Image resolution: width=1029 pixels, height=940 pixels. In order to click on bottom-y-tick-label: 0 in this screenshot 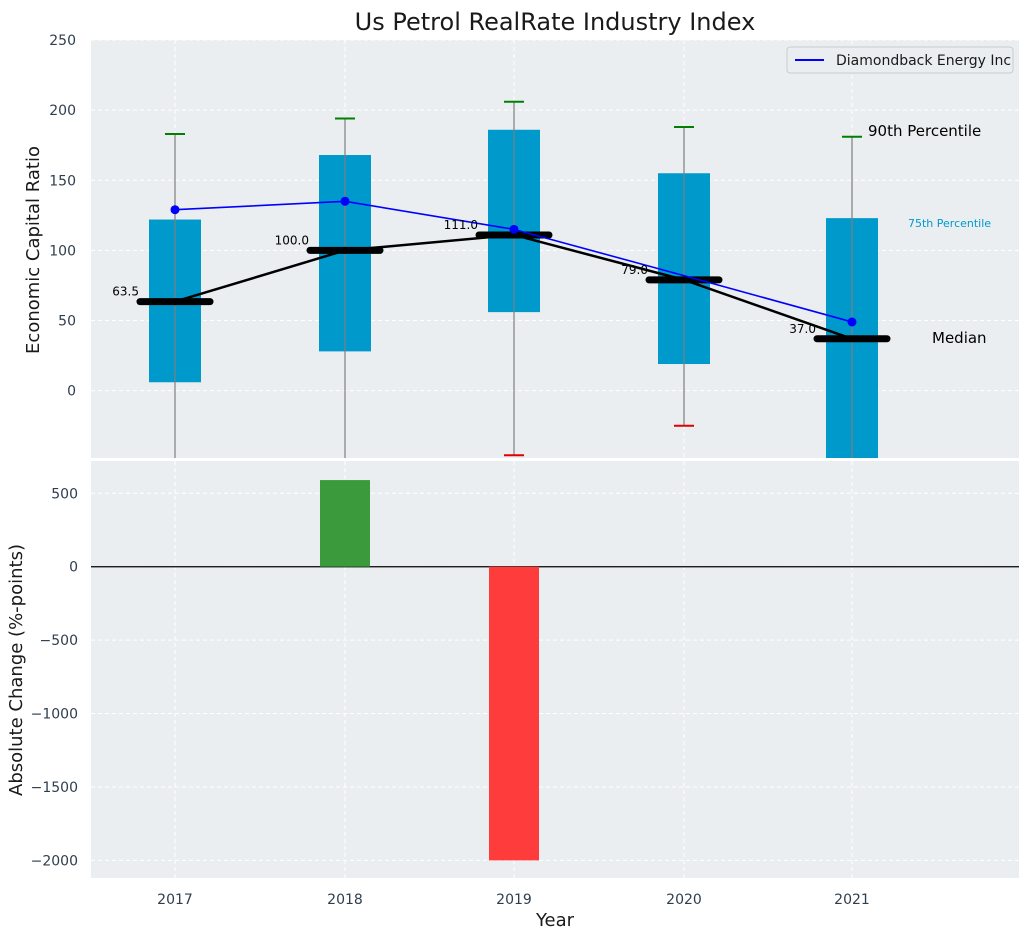, I will do `click(73, 568)`.